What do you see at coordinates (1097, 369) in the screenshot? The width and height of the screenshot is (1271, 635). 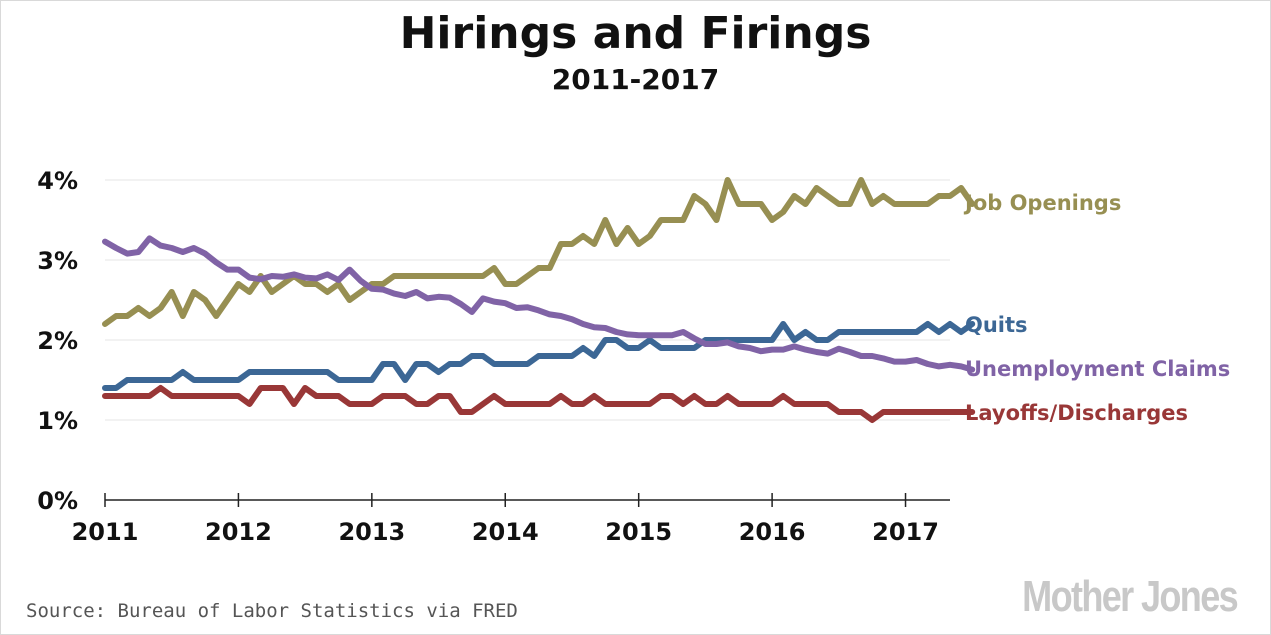 I see `series-label: Unemployment Claims` at bounding box center [1097, 369].